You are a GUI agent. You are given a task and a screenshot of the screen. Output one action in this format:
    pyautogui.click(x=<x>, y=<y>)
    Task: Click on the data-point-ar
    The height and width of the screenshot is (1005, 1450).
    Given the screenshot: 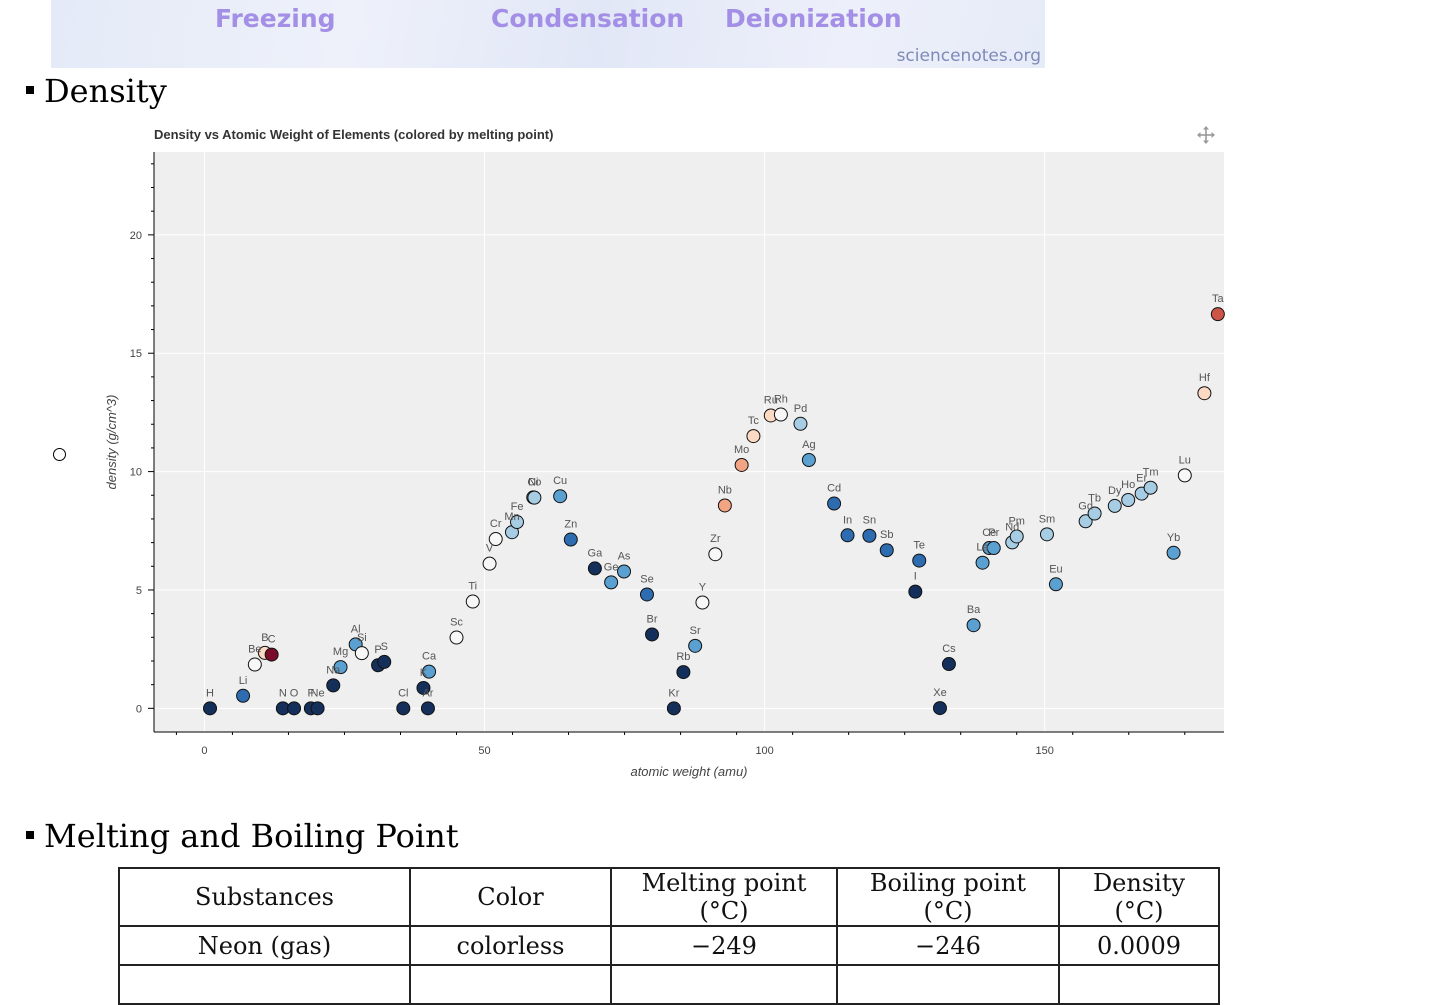 What is the action you would take?
    pyautogui.click(x=427, y=708)
    